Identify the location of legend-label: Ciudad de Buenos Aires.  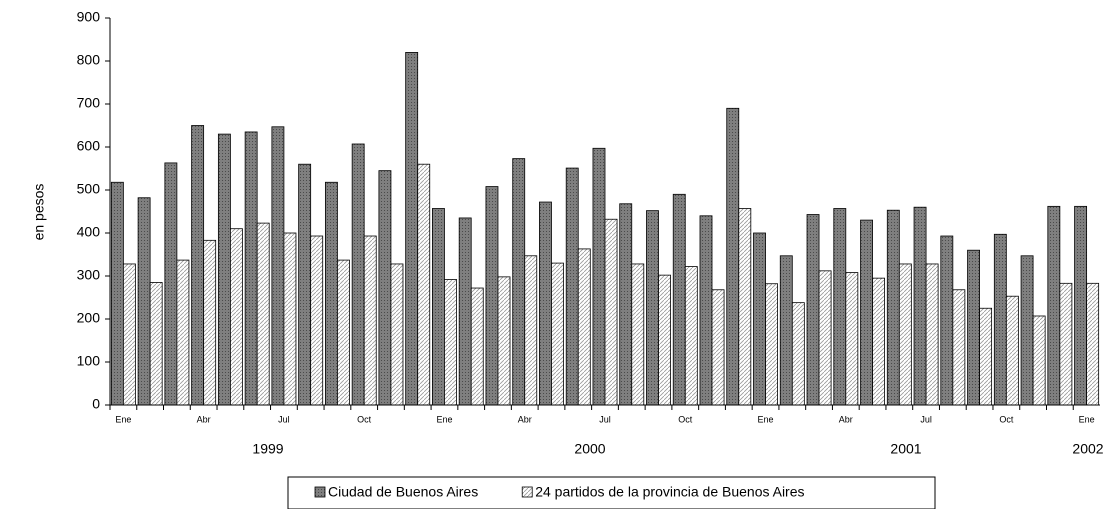
(403, 492).